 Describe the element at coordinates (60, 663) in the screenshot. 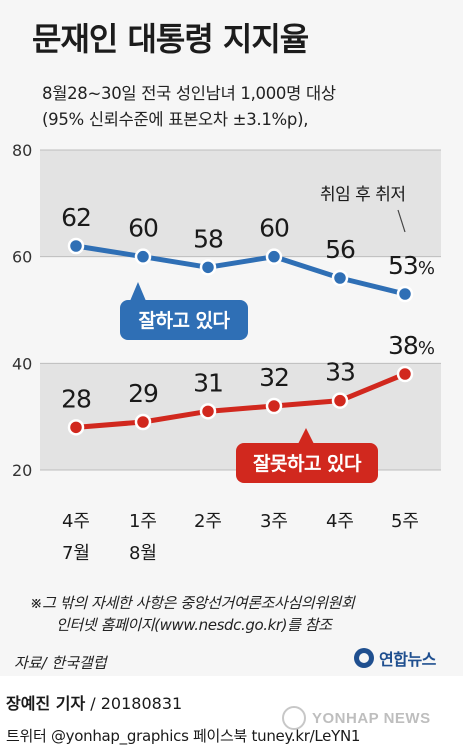

I see `source-label: 자료/ 한국갤럽` at that location.